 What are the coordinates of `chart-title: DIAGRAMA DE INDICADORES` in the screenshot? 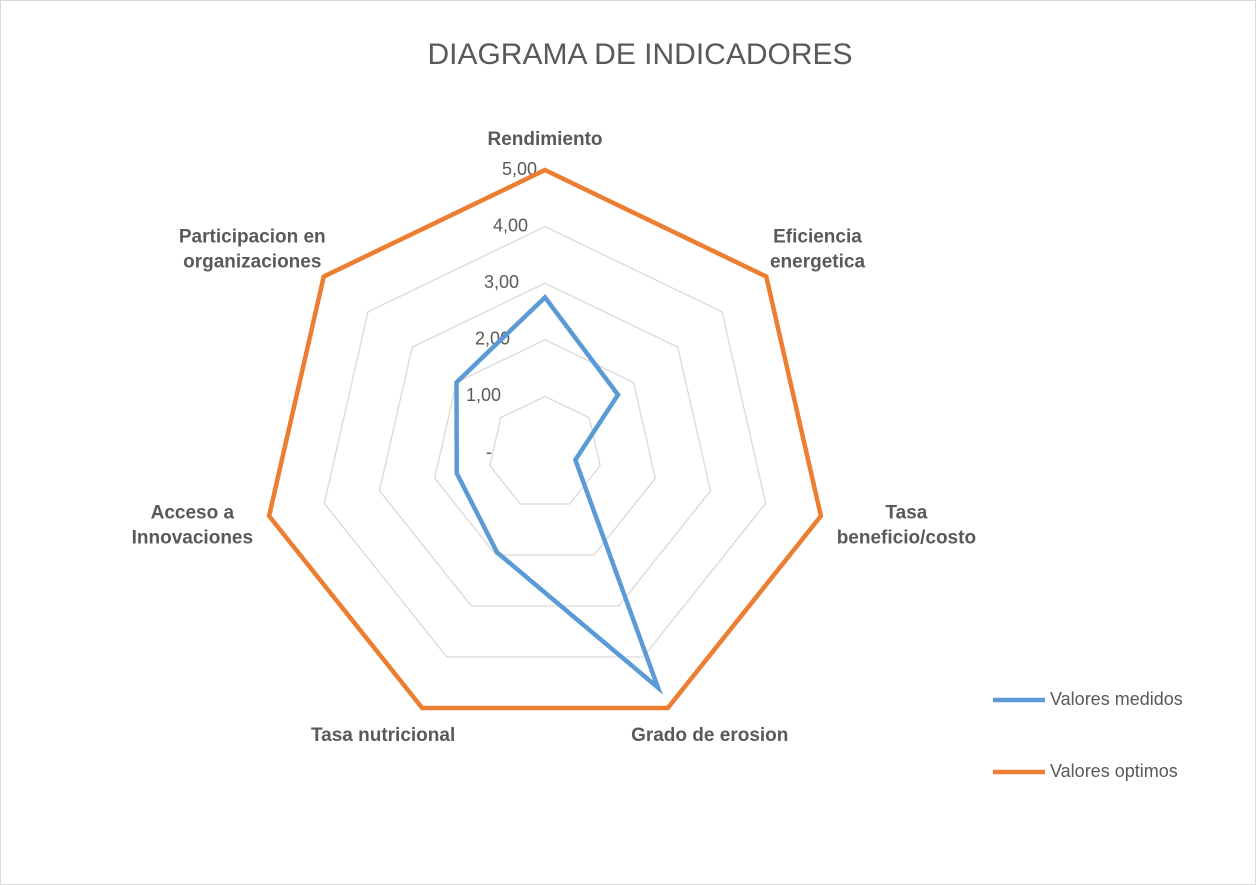 It's located at (639, 54).